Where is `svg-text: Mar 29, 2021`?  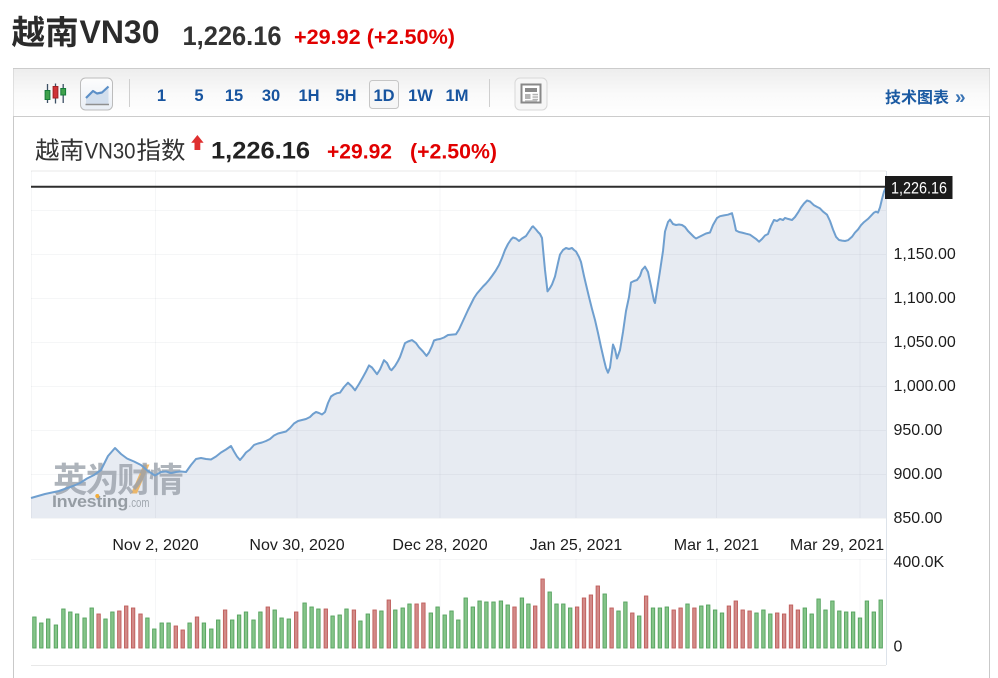 svg-text: Mar 29, 2021 is located at coordinates (837, 545).